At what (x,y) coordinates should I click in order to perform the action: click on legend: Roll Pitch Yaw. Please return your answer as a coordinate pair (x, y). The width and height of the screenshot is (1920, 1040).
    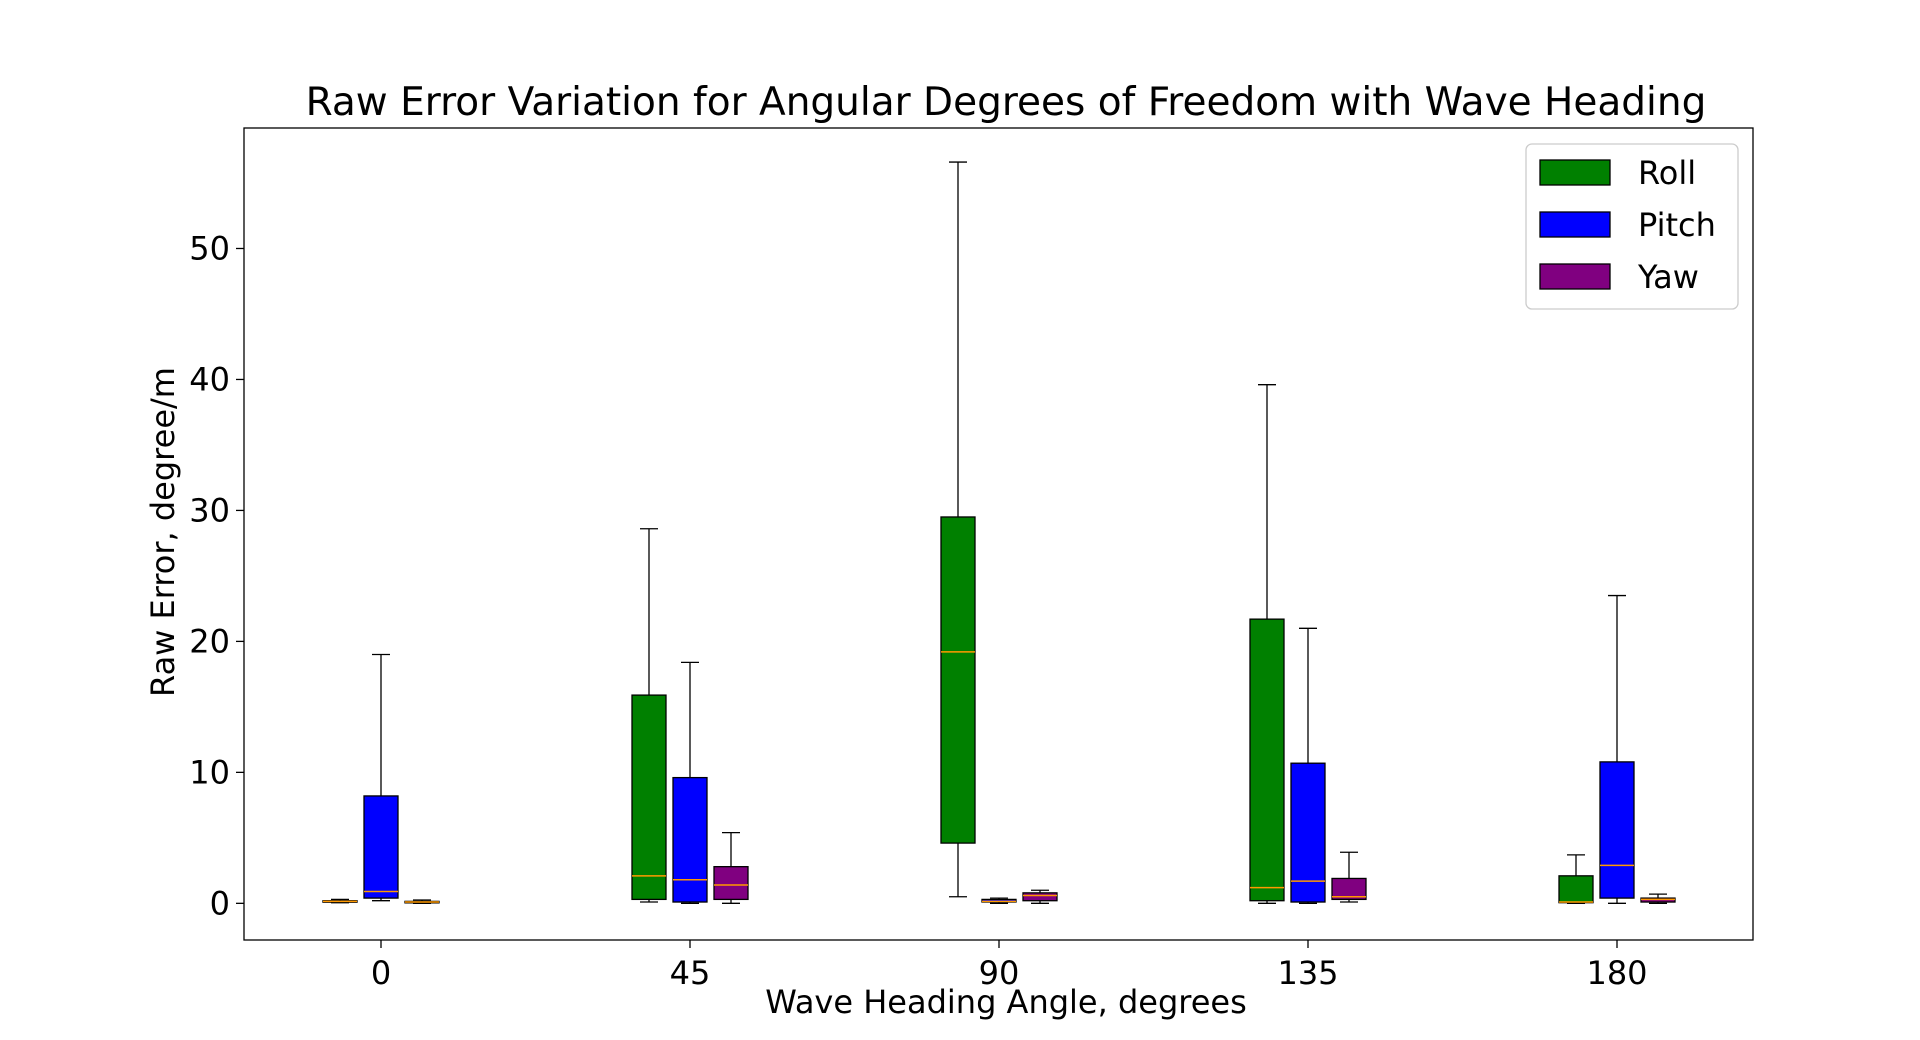
    Looking at the image, I should click on (1632, 226).